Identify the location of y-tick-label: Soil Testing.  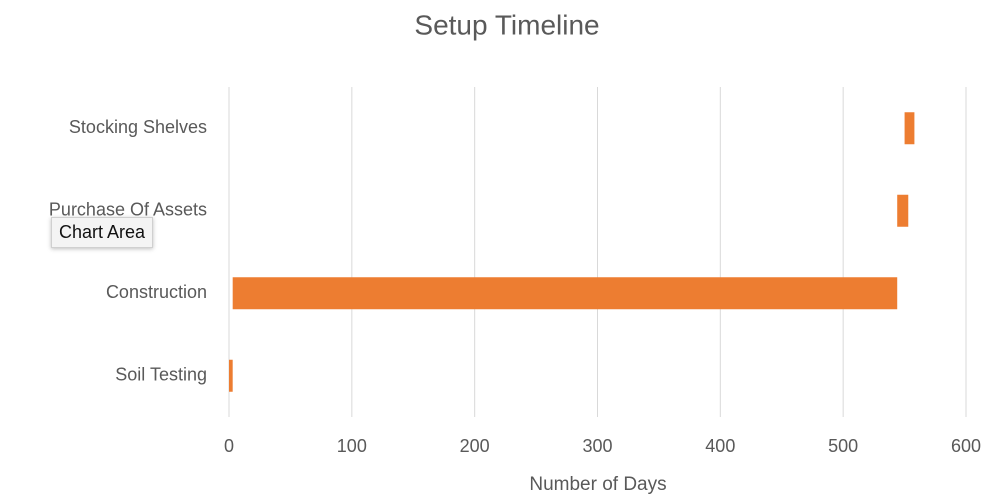
(161, 375).